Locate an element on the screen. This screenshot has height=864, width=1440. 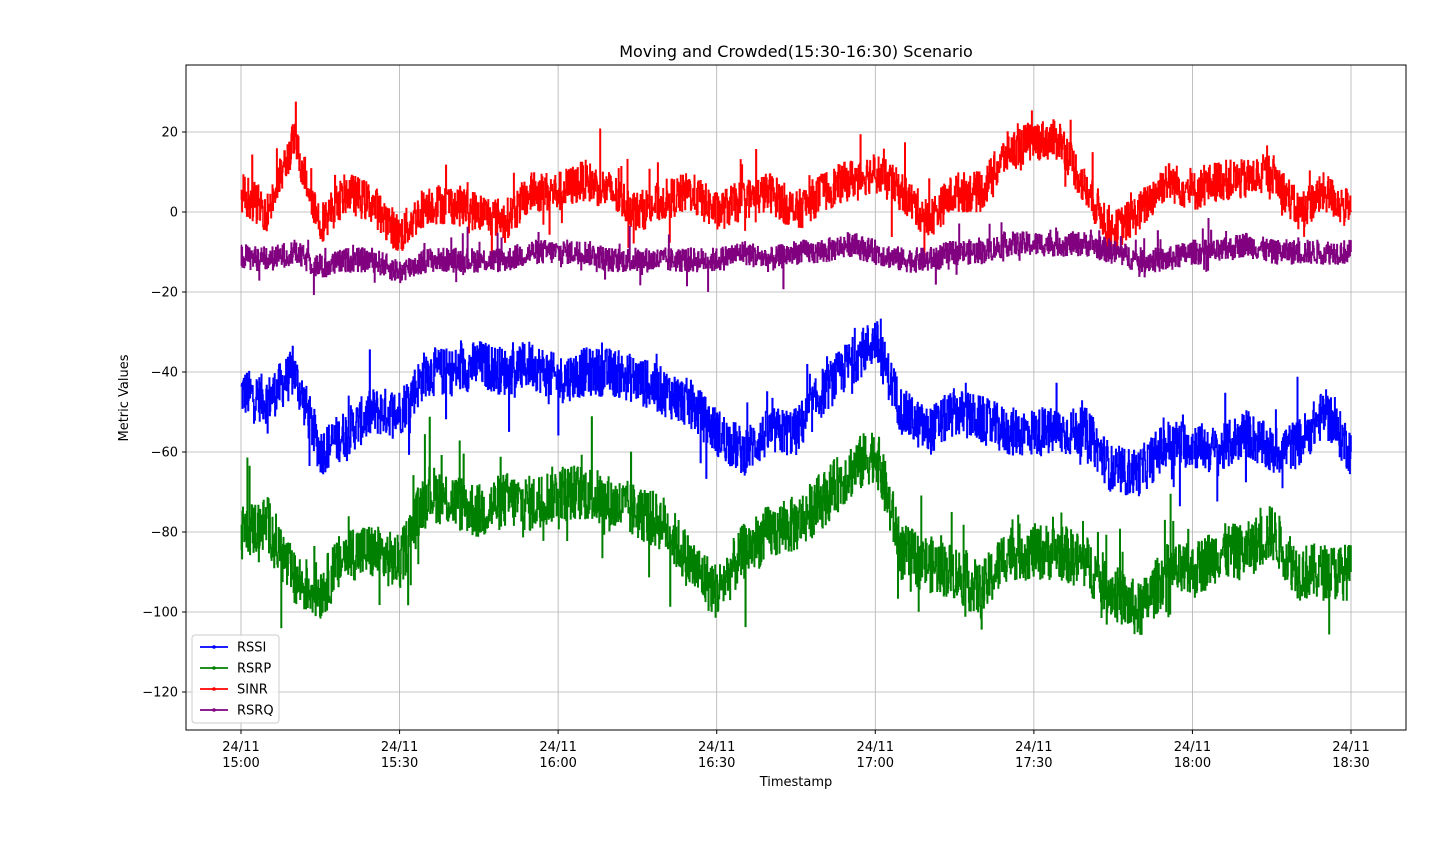
legend-label: RSRQ is located at coordinates (255, 711).